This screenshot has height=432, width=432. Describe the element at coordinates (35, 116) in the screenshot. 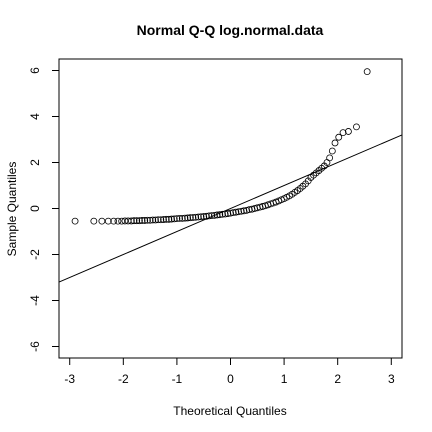

I see `y-tick-label: 4` at that location.